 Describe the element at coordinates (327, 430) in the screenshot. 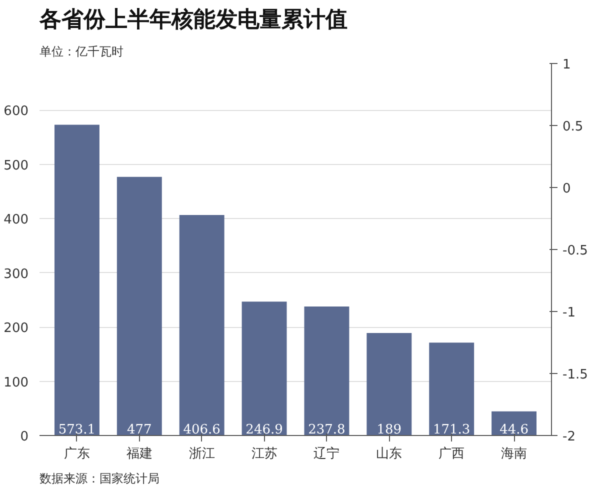

I see `data-label: 237.8` at that location.